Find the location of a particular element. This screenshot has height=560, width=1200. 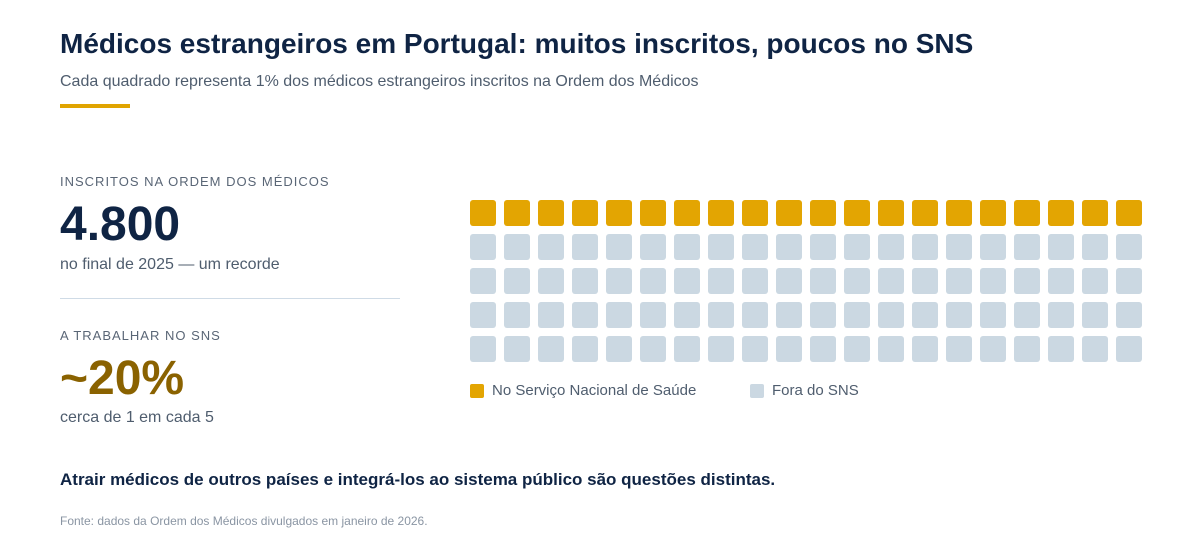

legend-label-outside: Fora do SNS is located at coordinates (815, 390).